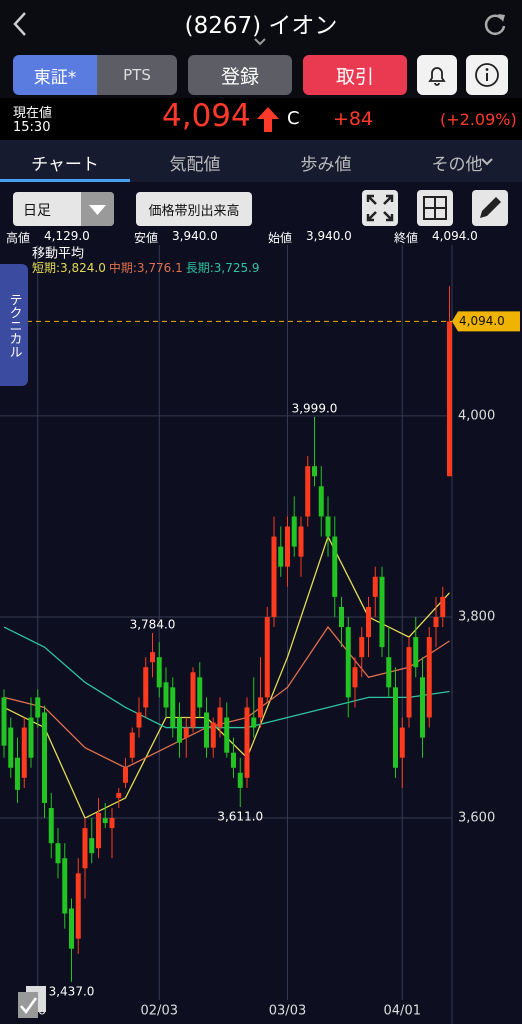 This screenshot has width=522, height=1024. I want to click on change: +84, so click(353, 119).